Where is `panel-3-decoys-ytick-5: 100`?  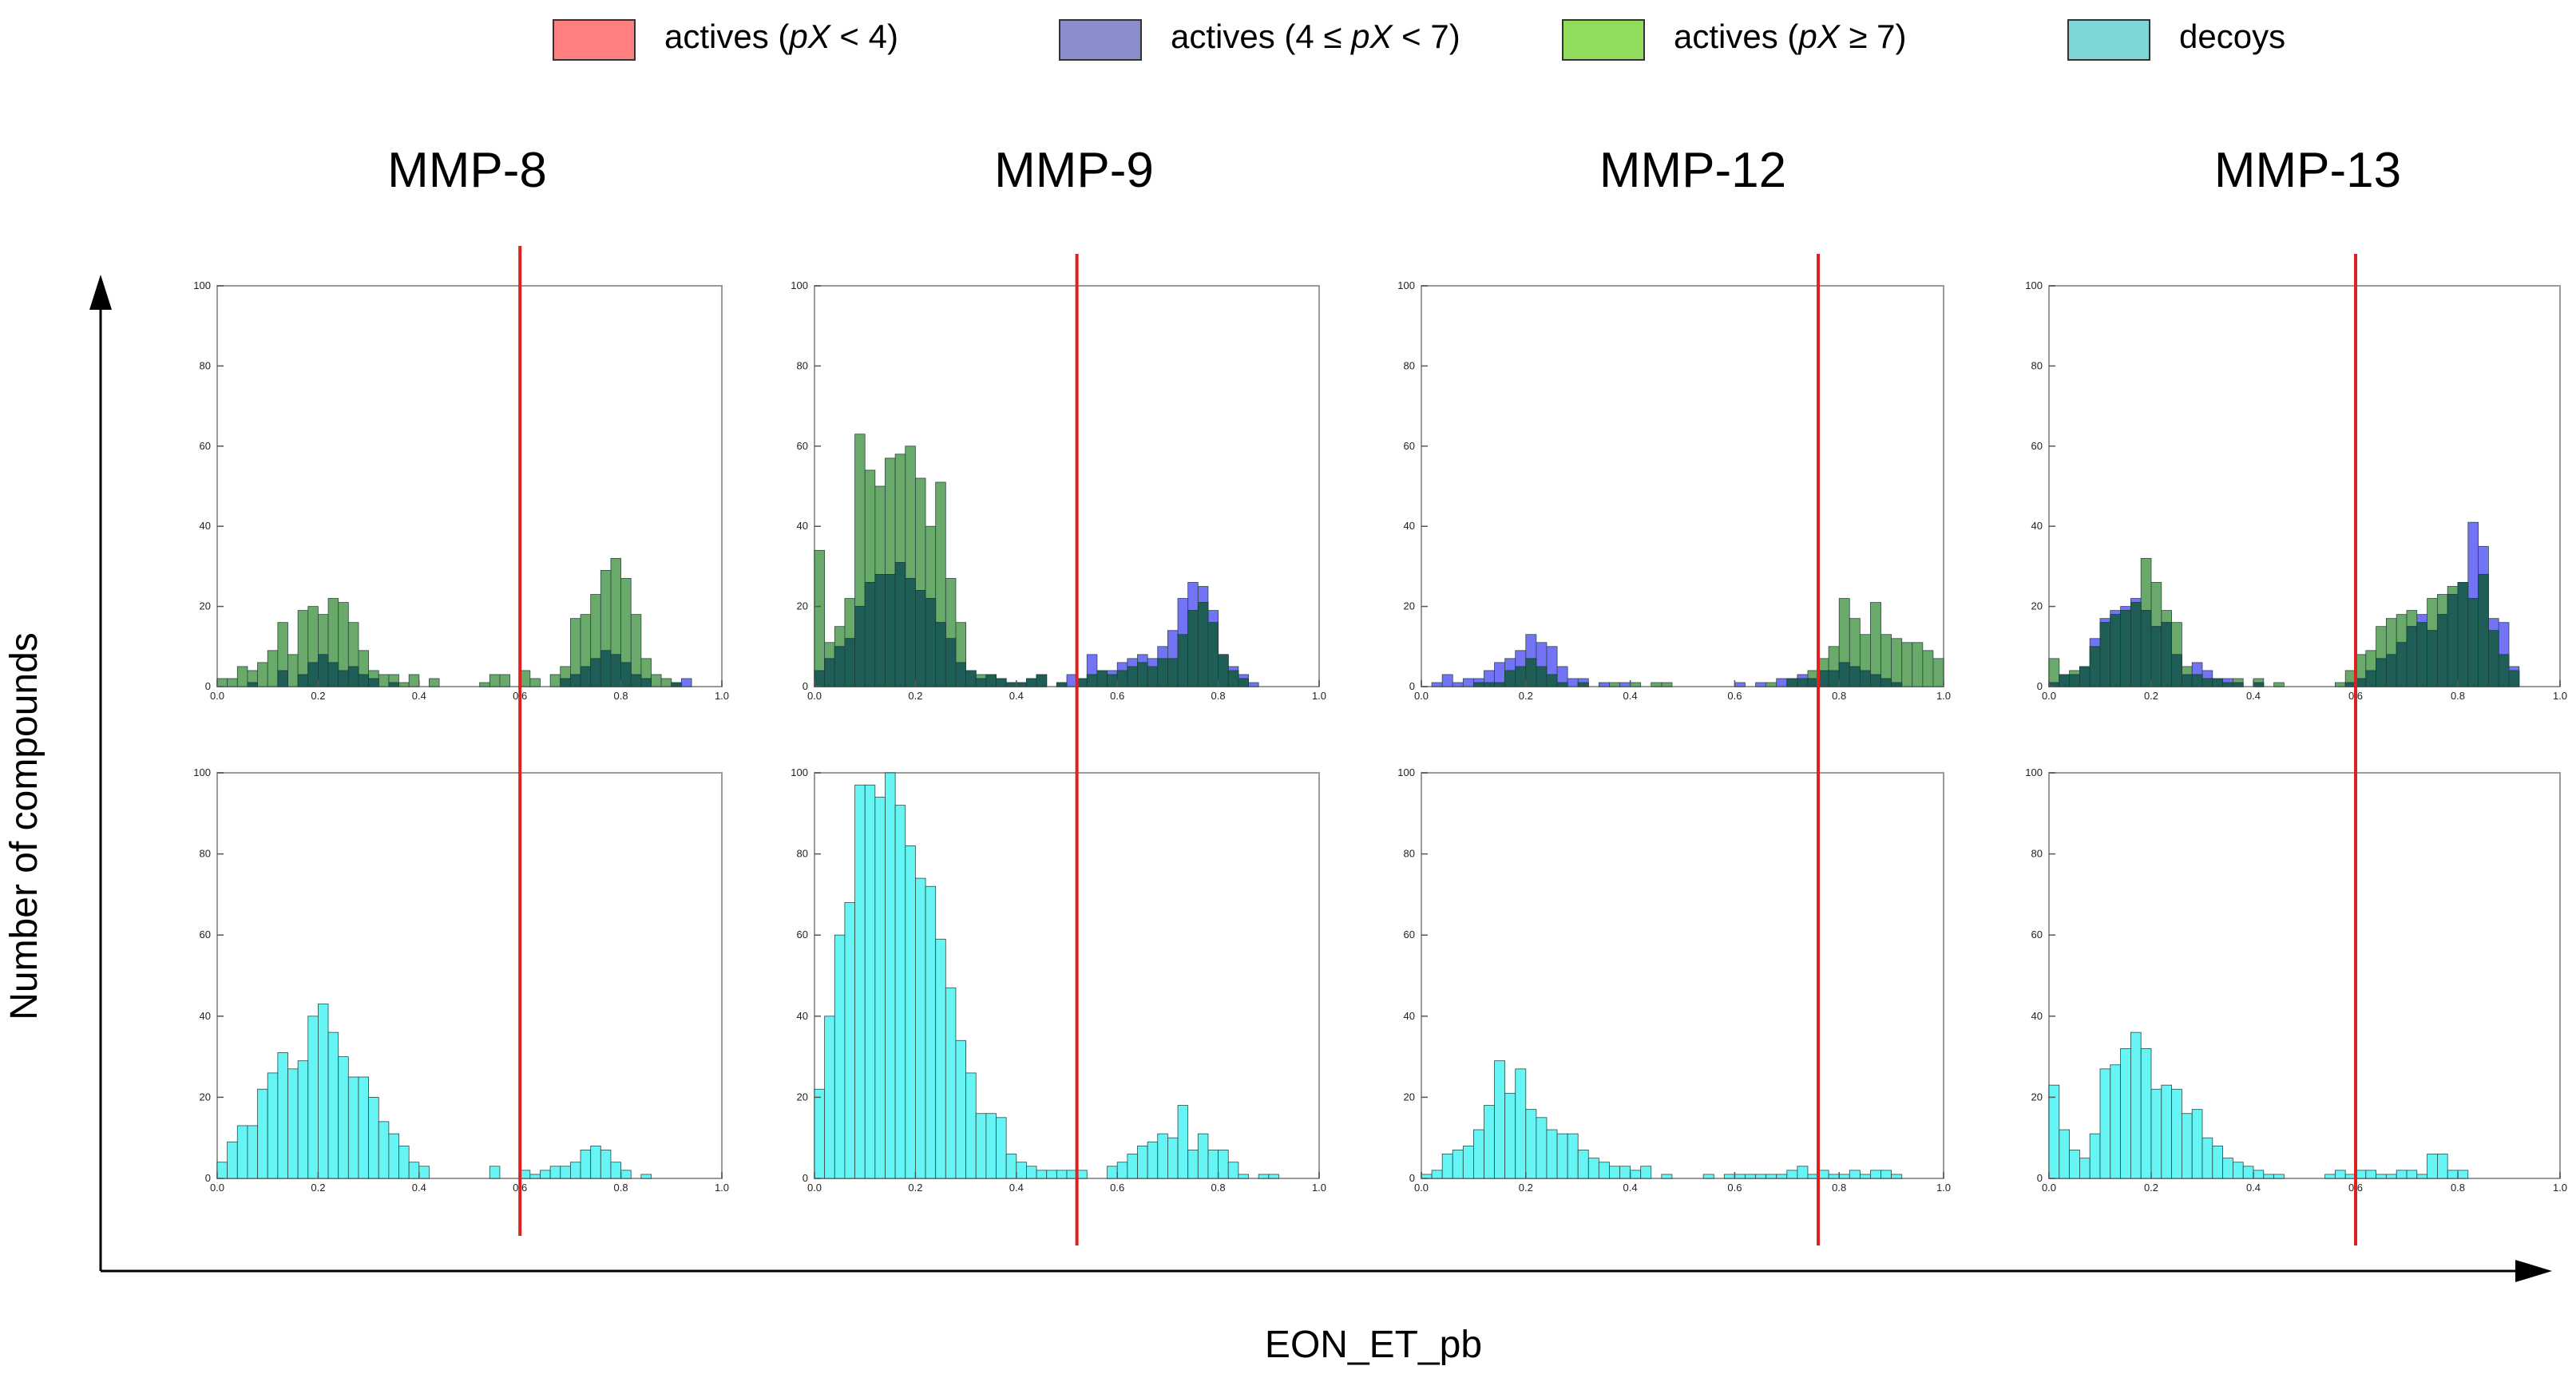
panel-3-decoys-ytick-5: 100 is located at coordinates (2034, 772).